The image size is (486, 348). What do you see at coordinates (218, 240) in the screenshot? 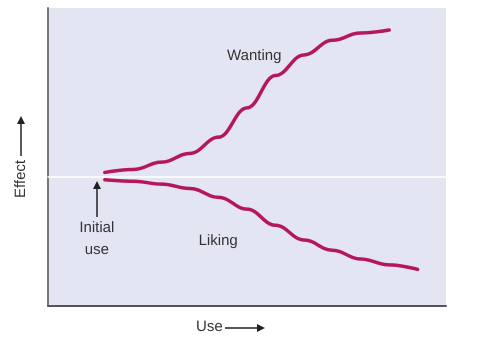
I see `series-label: Liking` at bounding box center [218, 240].